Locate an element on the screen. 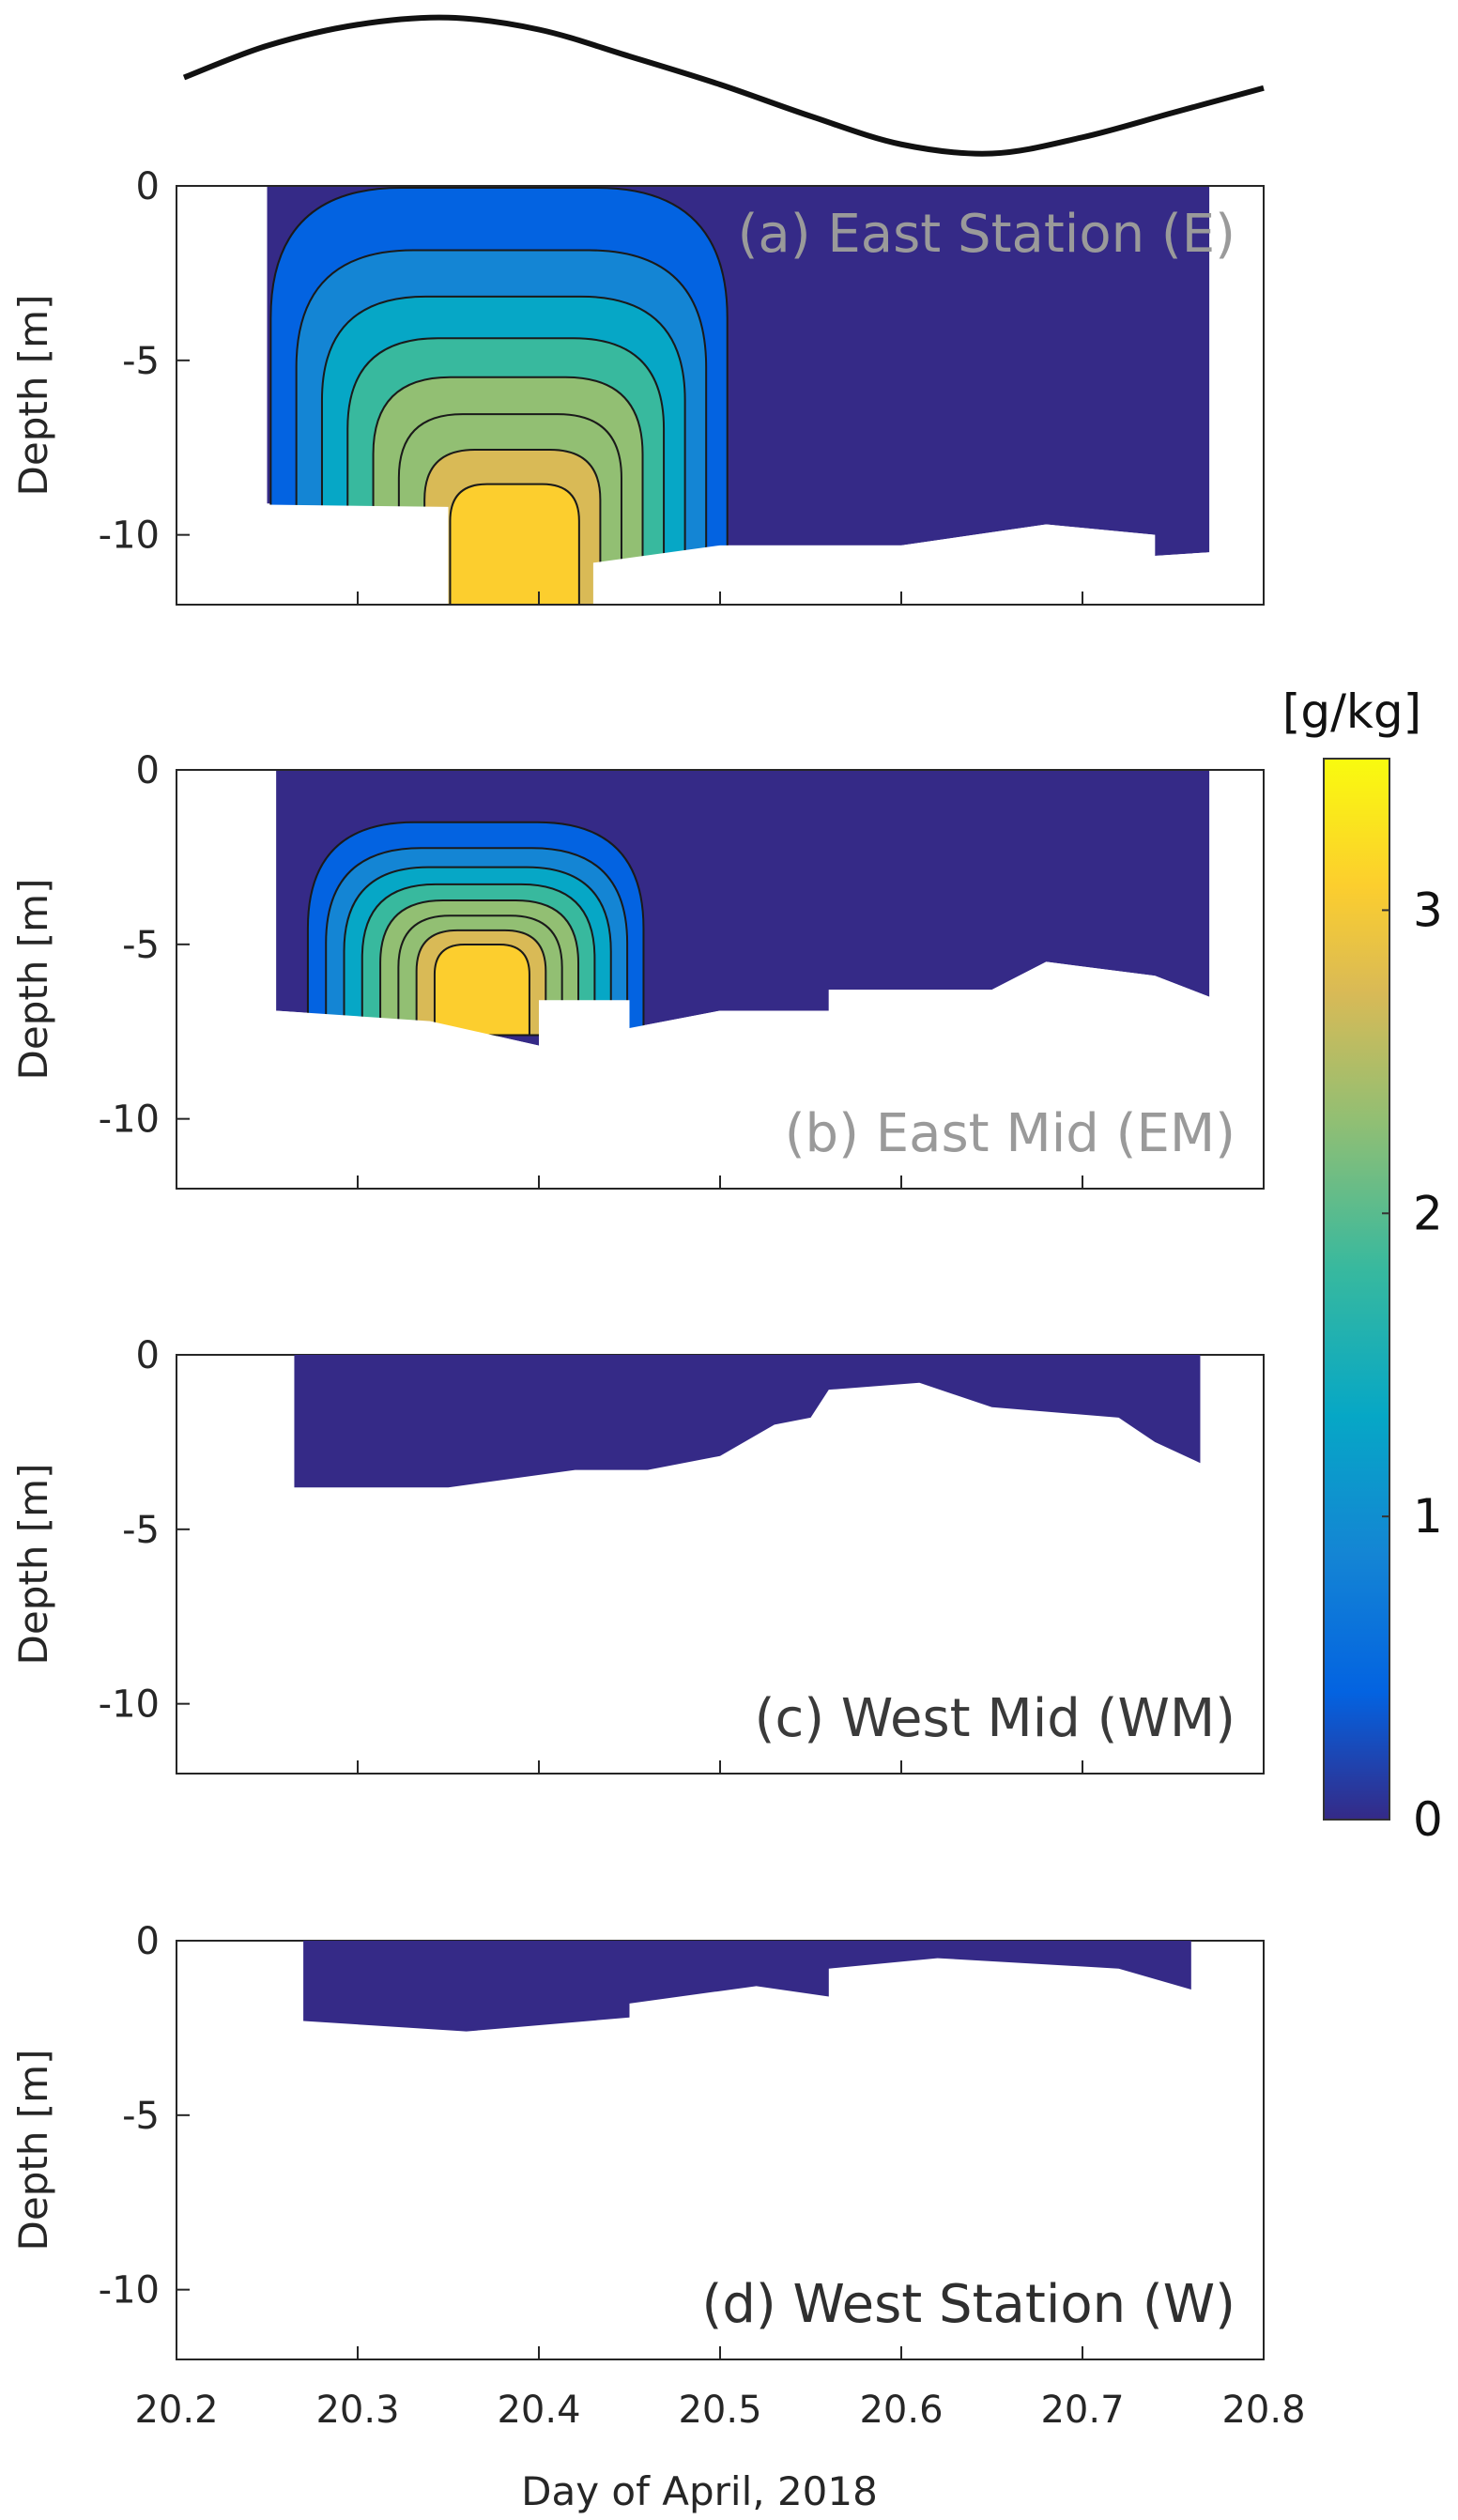 Image resolution: width=1458 pixels, height=2520 pixels. panel-title: (a) East Station (E) is located at coordinates (987, 234).